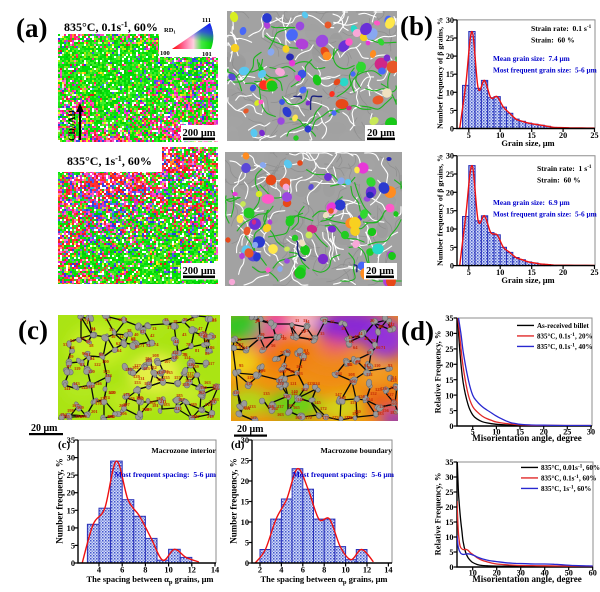  Describe the element at coordinates (129, 330) in the screenshot. I see `svg-text: 38` at that location.